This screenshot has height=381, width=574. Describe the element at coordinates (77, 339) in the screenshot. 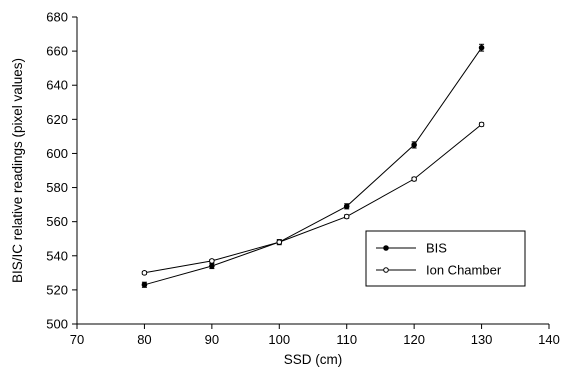

I see `x-tick-label: 70` at that location.